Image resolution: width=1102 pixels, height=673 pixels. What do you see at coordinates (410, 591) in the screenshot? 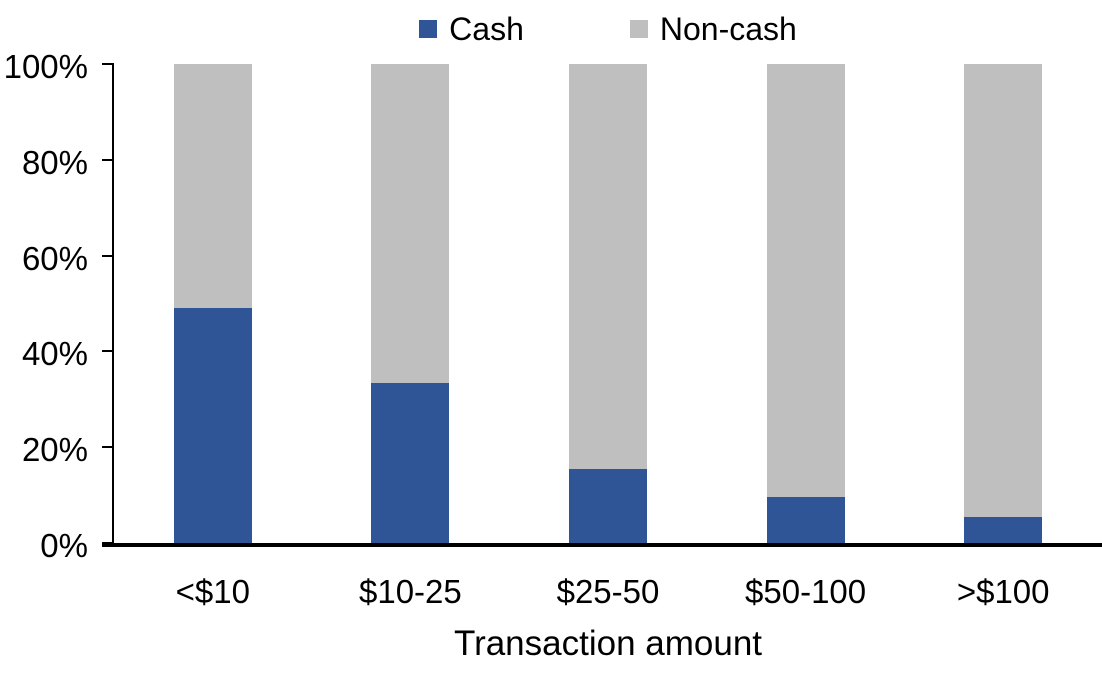
I see `x-axis-category-label: $10-25` at bounding box center [410, 591].